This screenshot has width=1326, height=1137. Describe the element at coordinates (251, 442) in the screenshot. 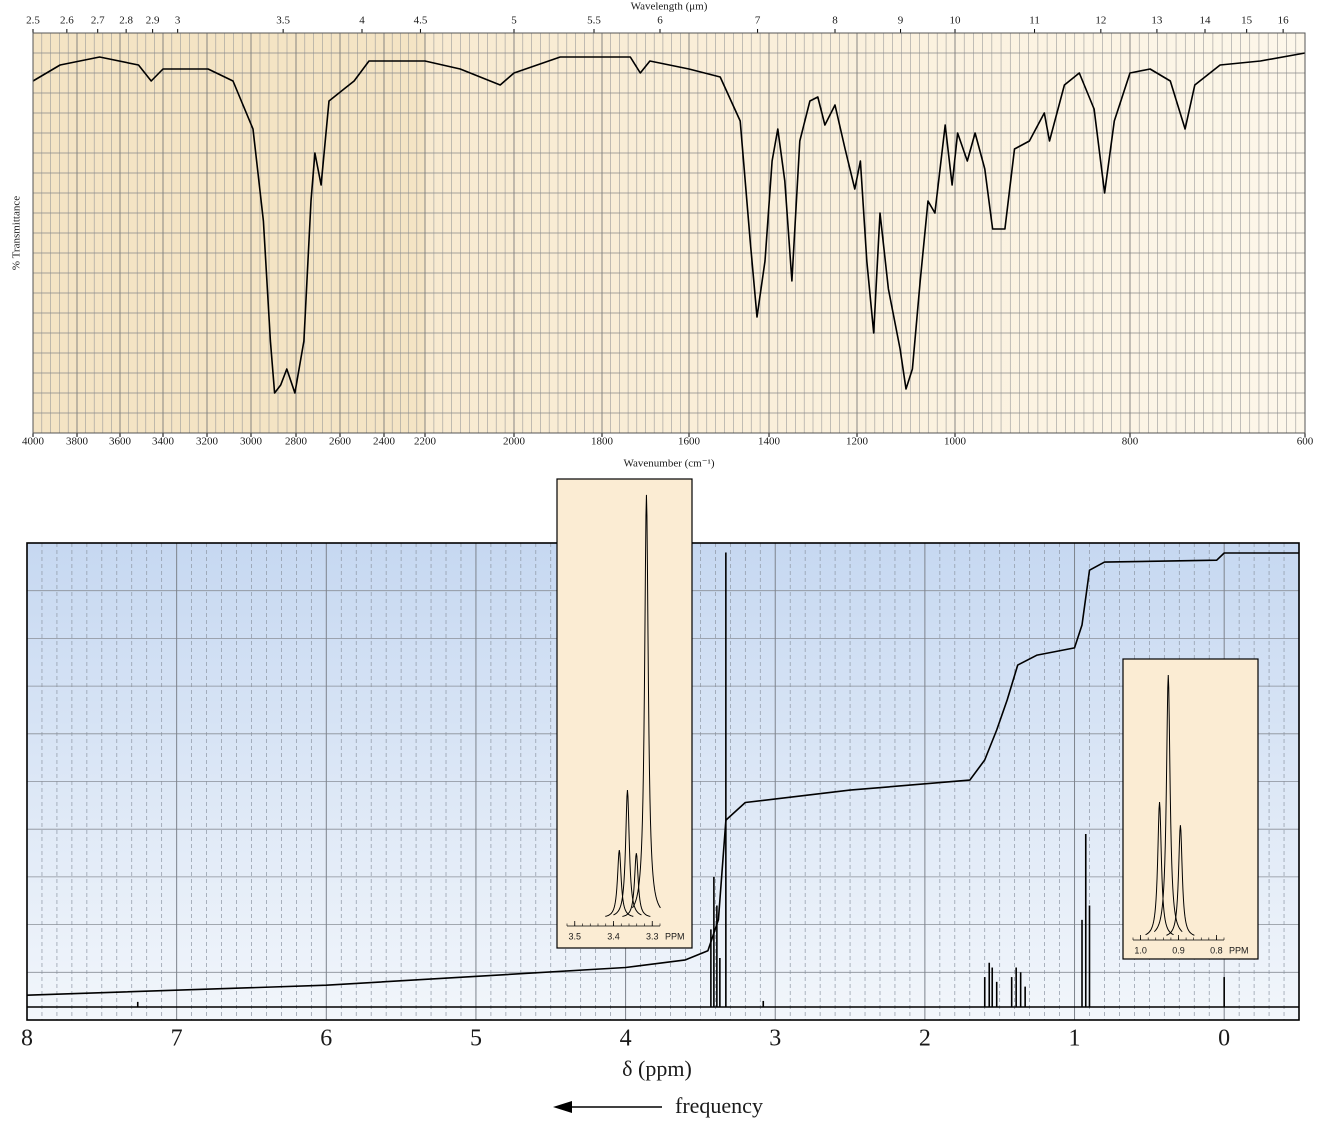

I see `x-tick-label: 3000` at that location.